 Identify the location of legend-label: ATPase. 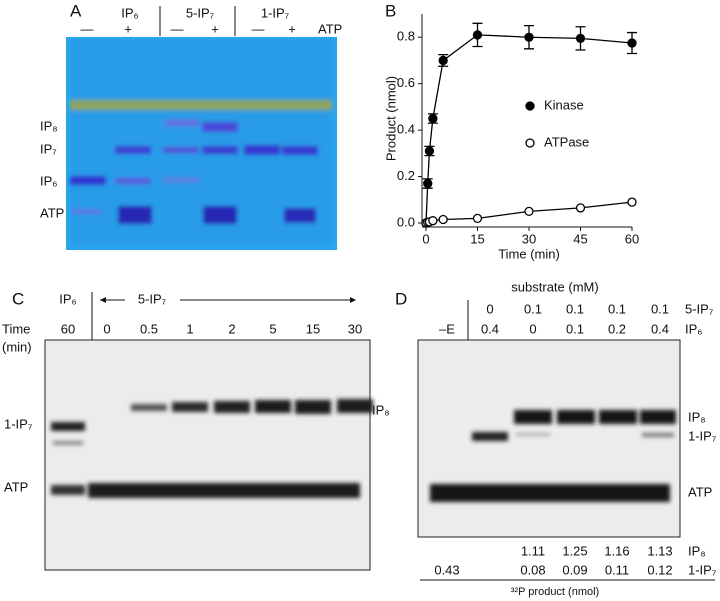
(566, 141).